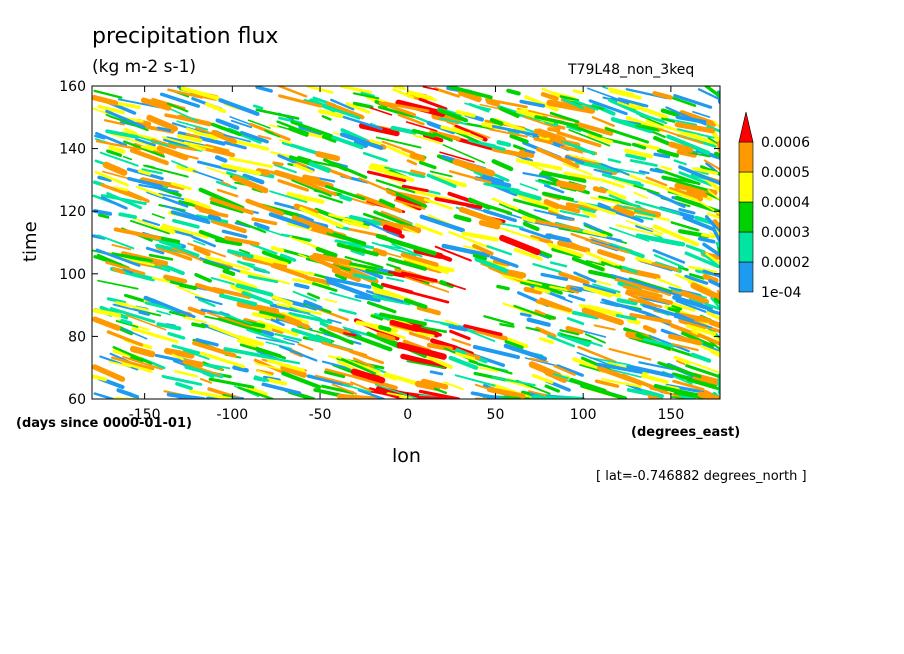 This screenshot has height=654, width=904. What do you see at coordinates (407, 415) in the screenshot?
I see `x-tick-label: 0` at bounding box center [407, 415].